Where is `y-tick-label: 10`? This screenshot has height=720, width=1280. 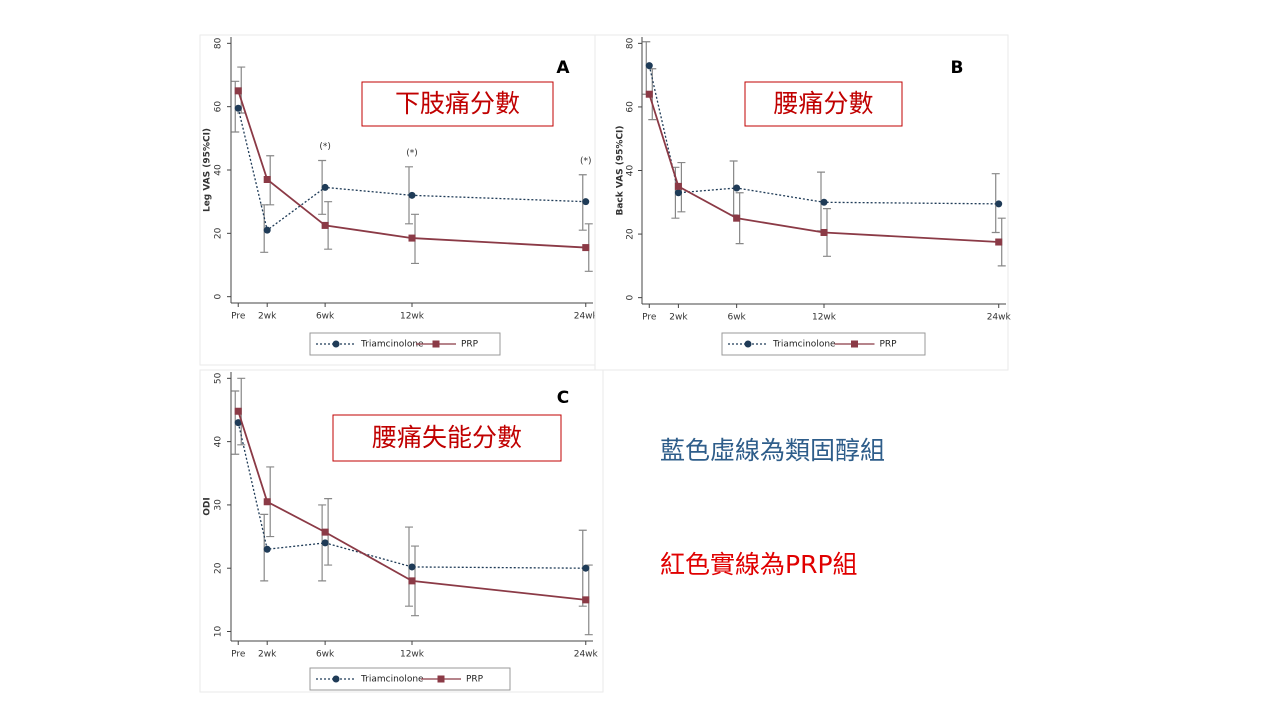
y-tick-label: 10 is located at coordinates (219, 632).